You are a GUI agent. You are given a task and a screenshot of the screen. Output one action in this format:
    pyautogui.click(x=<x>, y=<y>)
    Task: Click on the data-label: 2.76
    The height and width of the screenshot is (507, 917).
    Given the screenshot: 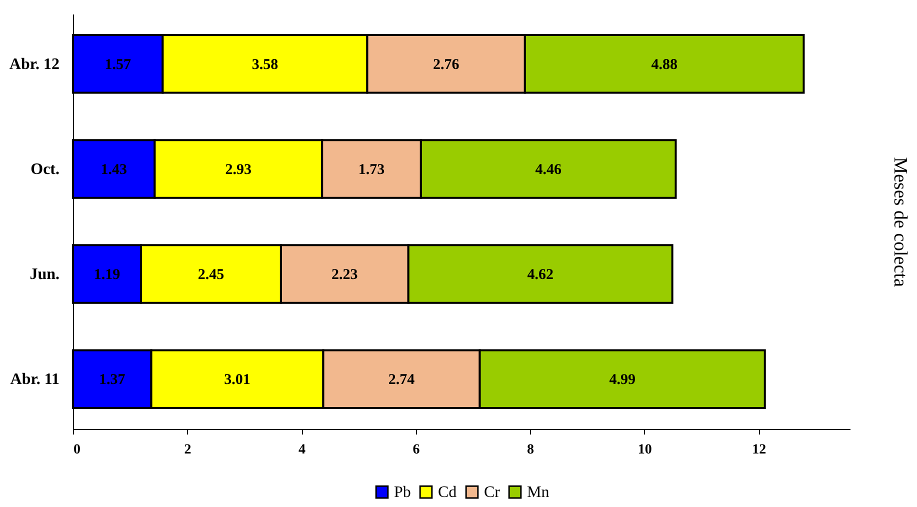 What is the action you would take?
    pyautogui.click(x=446, y=64)
    